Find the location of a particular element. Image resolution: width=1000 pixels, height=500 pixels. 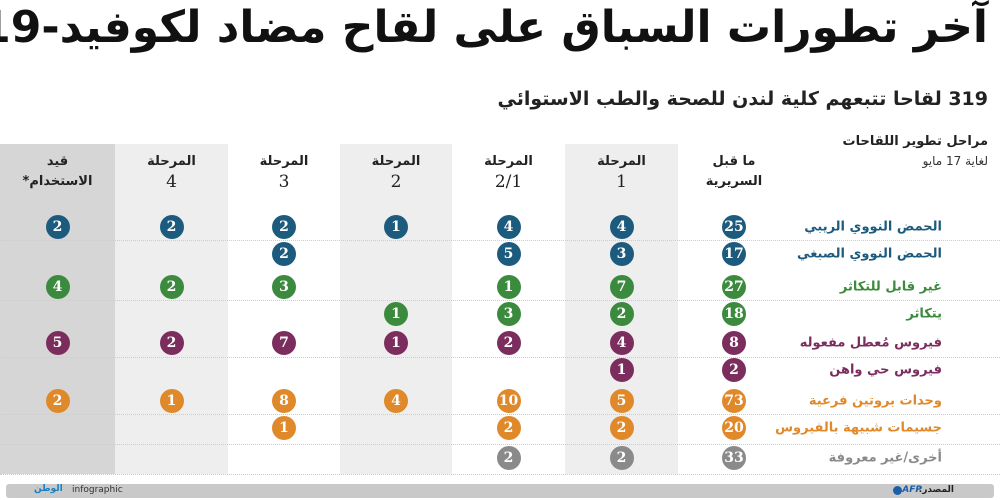

row-label: جسيمات شبيهة بالفيروس is located at coordinates (858, 428).